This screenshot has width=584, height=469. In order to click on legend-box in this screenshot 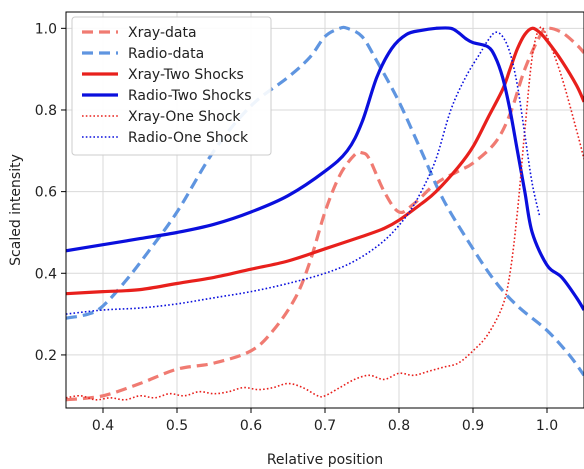, I will do `click(171, 86)`.